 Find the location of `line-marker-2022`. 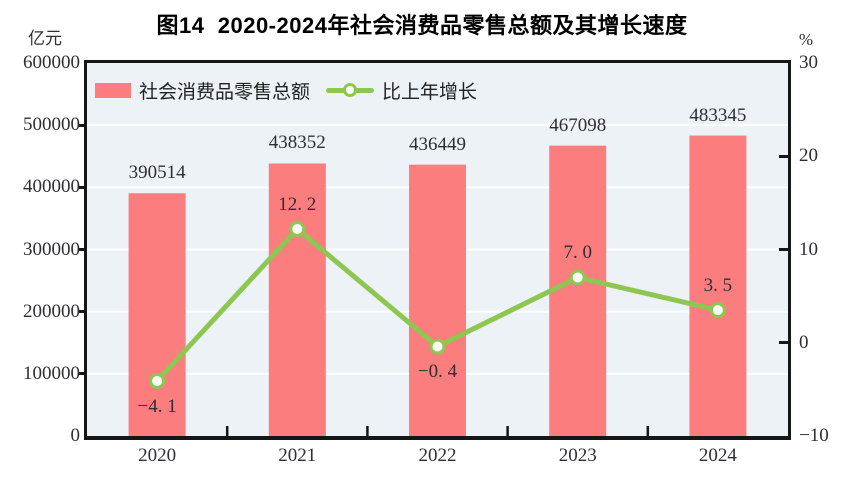

line-marker-2022 is located at coordinates (437, 346).